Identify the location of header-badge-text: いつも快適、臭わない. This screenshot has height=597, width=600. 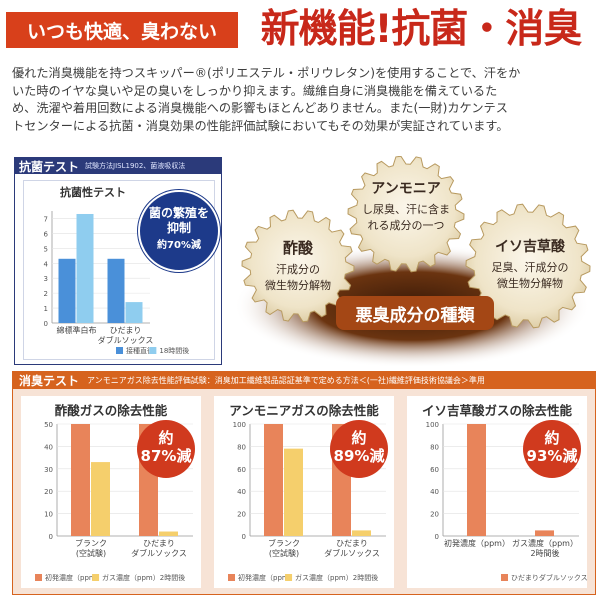
(121, 31).